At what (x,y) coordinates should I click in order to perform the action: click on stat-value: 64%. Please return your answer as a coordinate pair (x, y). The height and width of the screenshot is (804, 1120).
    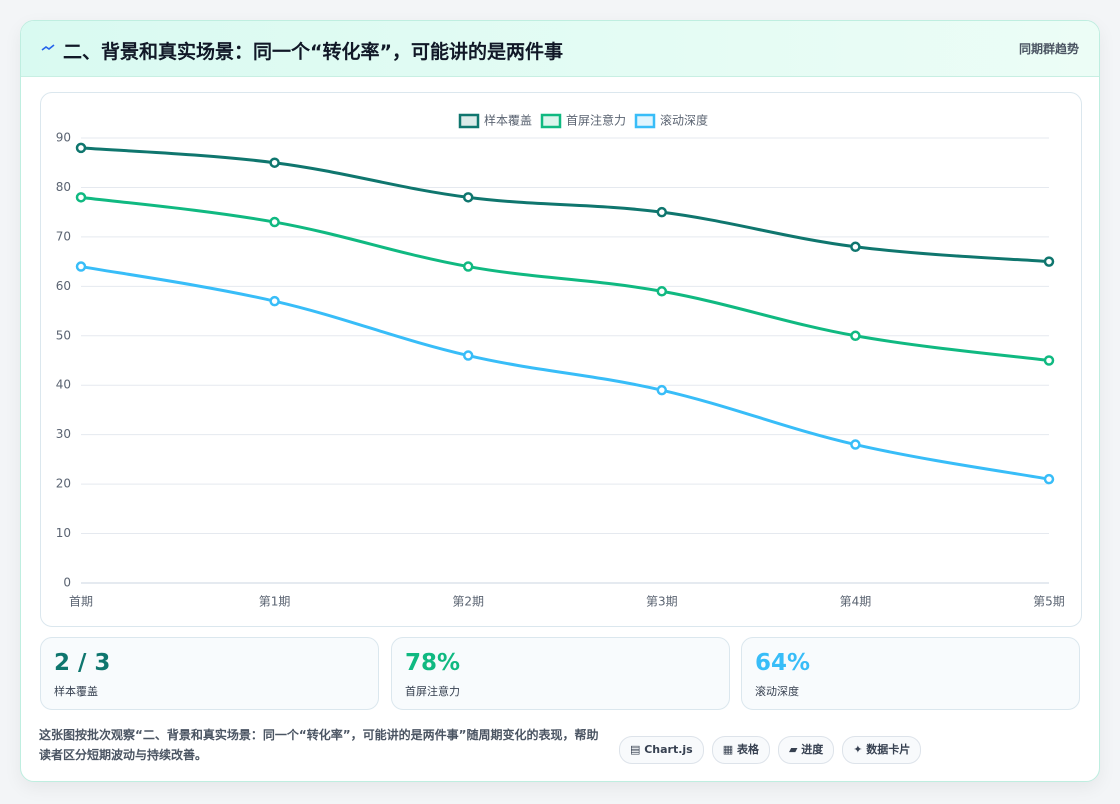
    Looking at the image, I should click on (783, 663).